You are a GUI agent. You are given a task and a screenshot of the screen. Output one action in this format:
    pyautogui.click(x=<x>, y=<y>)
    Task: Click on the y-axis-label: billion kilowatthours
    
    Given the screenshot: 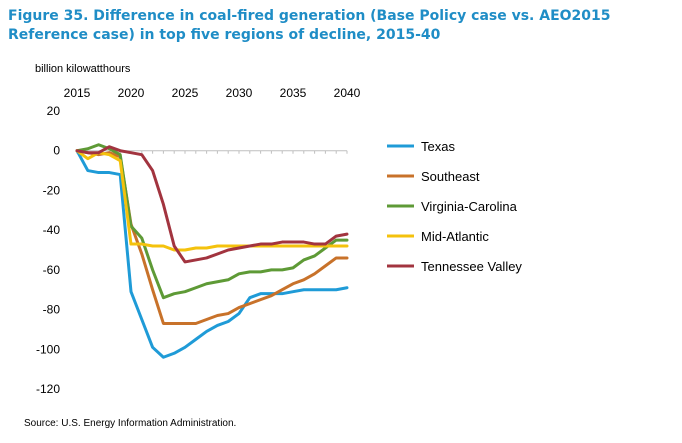 What is the action you would take?
    pyautogui.click(x=83, y=69)
    